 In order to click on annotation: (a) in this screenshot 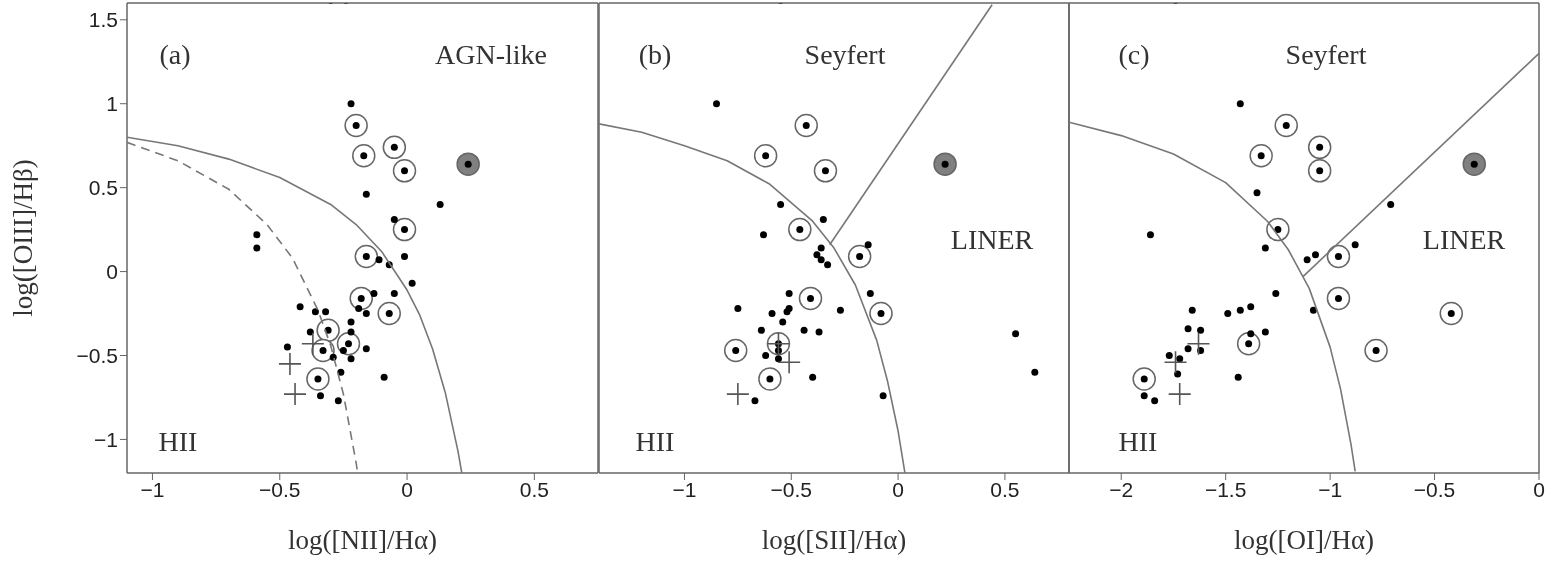, I will do `click(175, 54)`.